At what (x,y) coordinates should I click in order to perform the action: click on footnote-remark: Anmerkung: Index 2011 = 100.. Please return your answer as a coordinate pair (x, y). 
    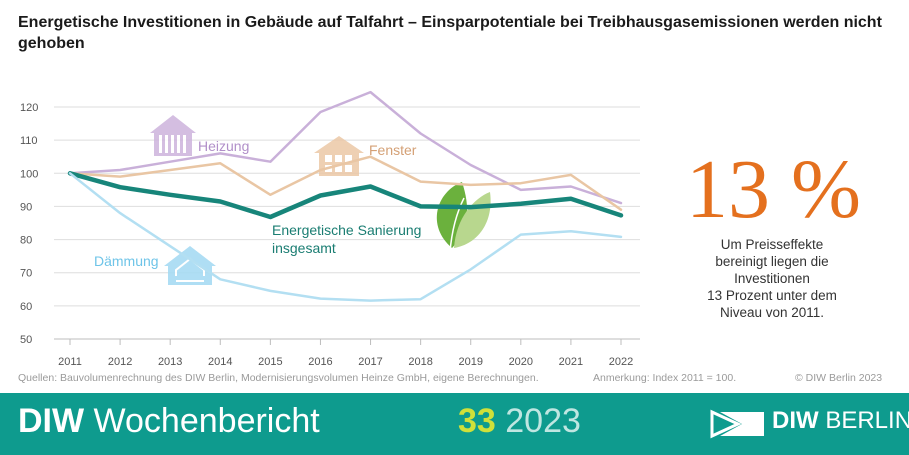
    Looking at the image, I should click on (665, 378).